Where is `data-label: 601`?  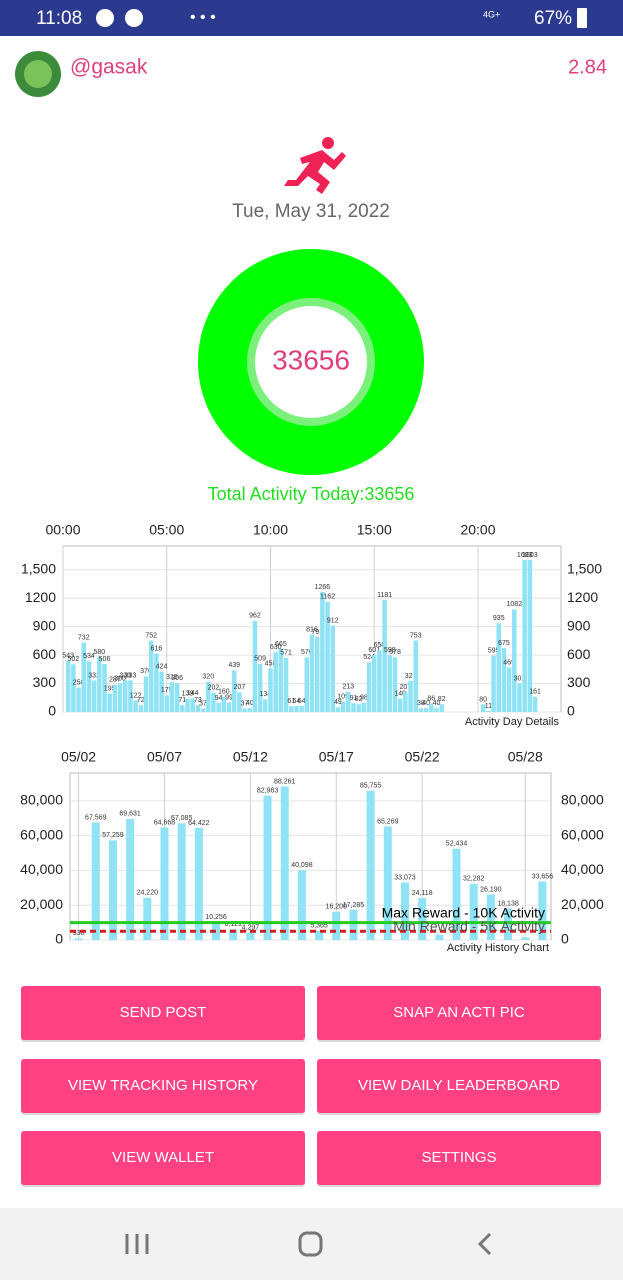 data-label: 601 is located at coordinates (374, 650).